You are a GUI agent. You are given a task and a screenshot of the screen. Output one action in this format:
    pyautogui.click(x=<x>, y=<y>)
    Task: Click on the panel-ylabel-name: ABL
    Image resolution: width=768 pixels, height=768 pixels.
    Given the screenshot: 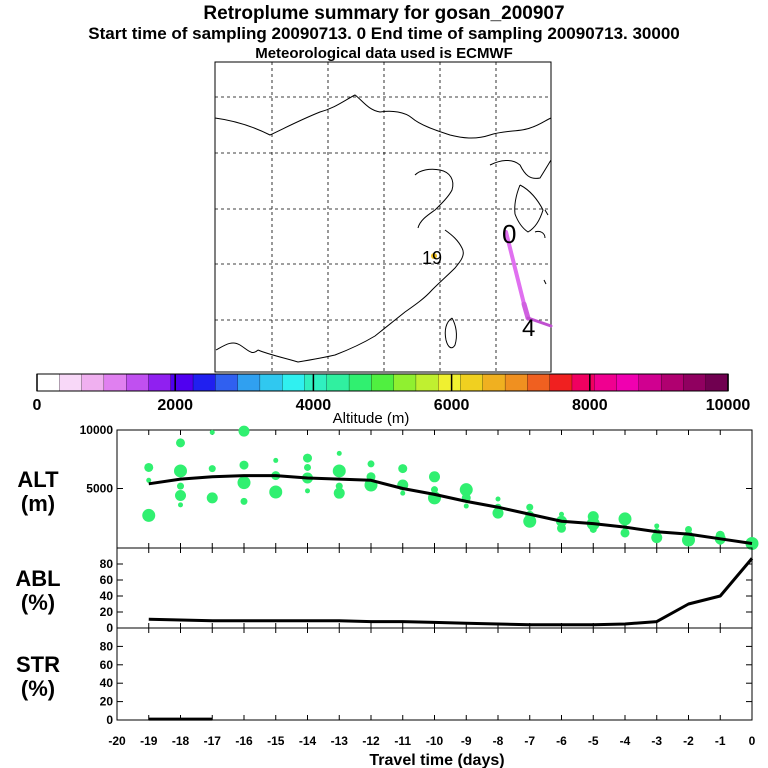 What is the action you would take?
    pyautogui.click(x=37, y=578)
    